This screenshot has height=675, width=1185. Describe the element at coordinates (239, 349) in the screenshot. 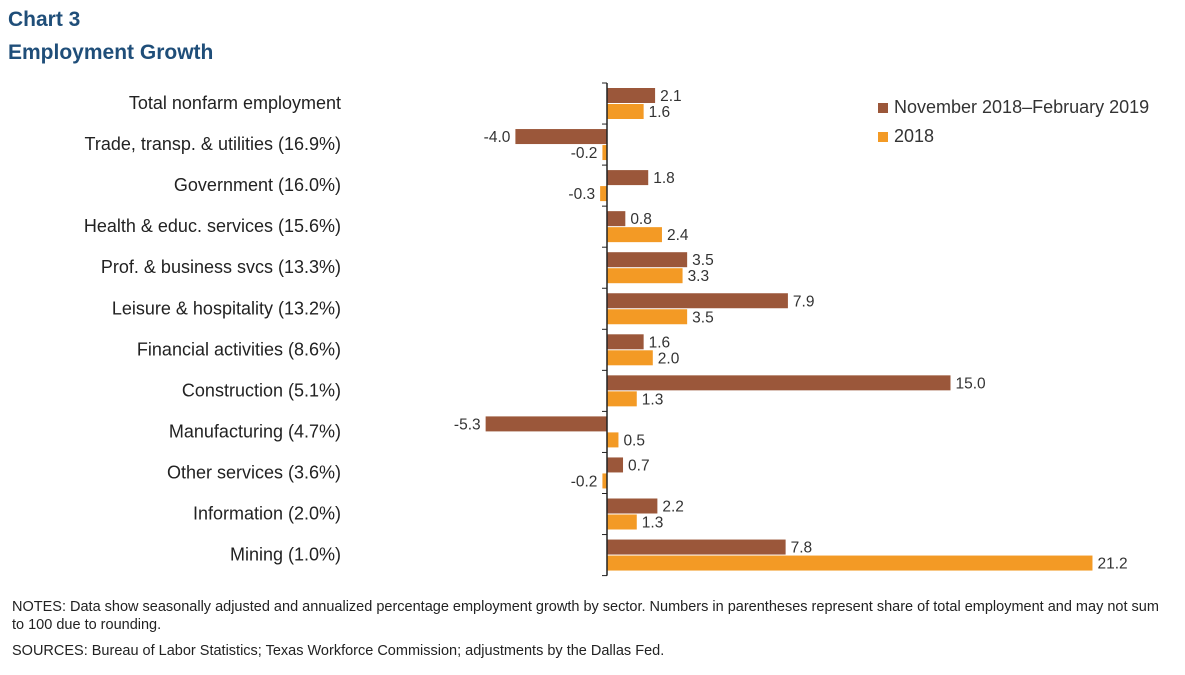

I see `category-label: Financial activities (8.6%)` at that location.